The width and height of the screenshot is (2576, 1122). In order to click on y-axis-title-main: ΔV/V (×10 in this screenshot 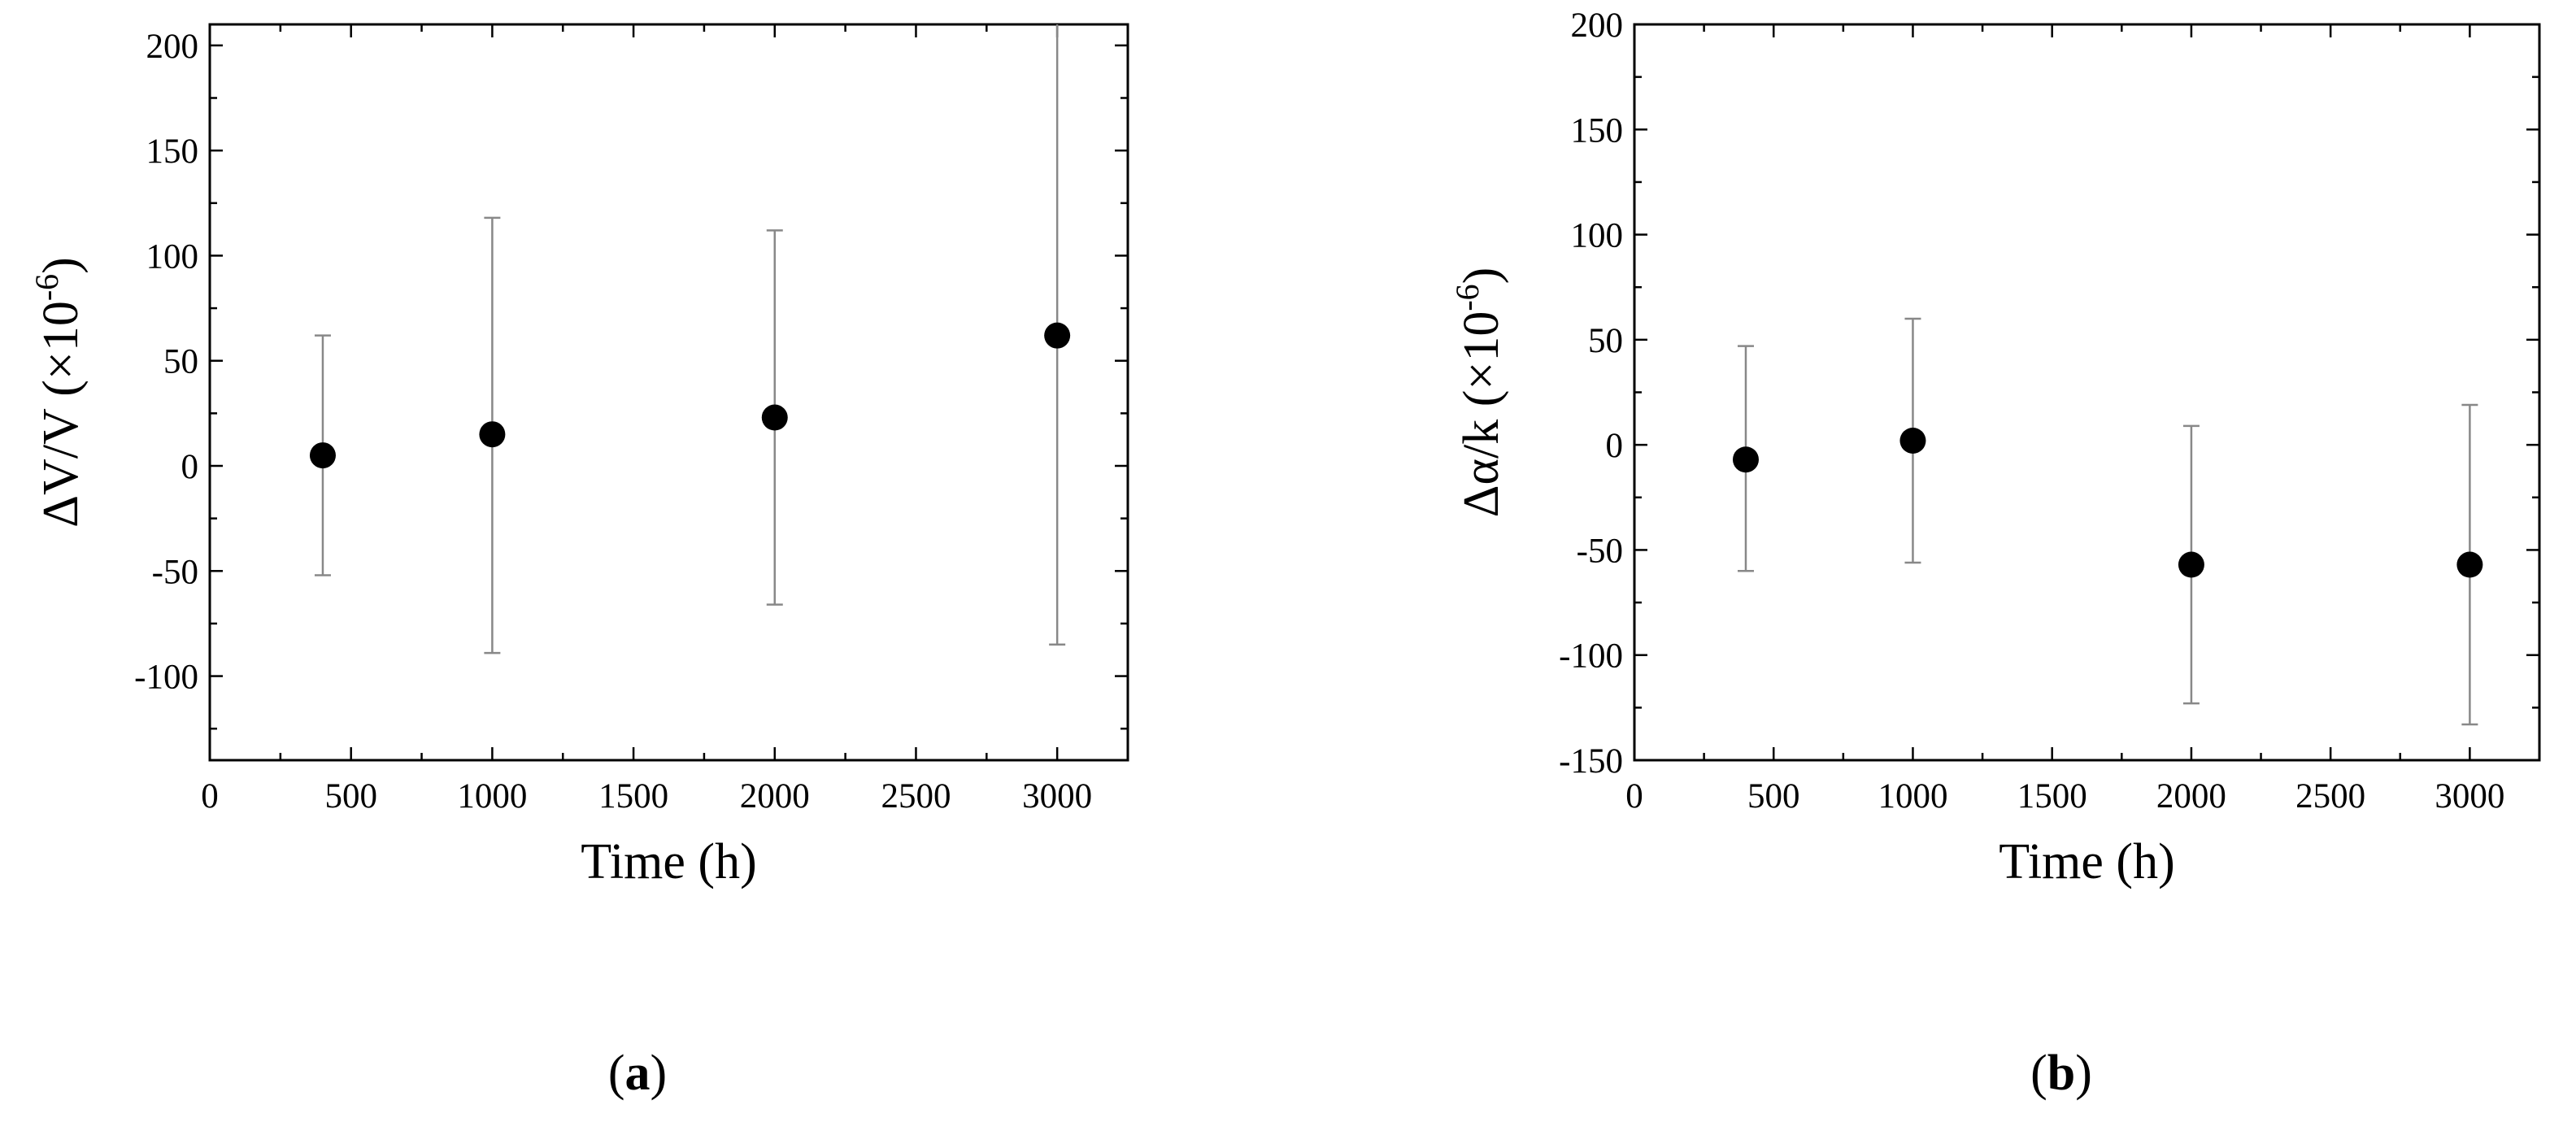, I will do `click(61, 414)`.